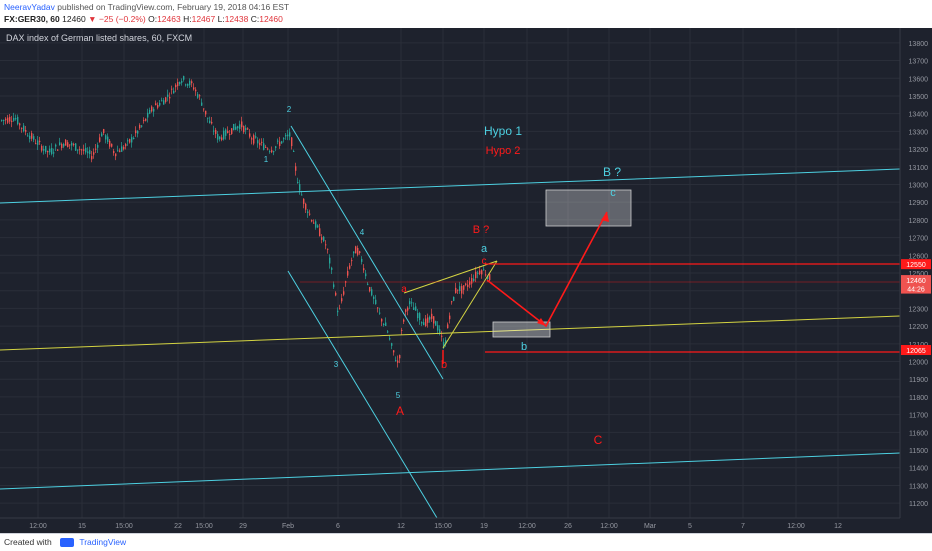  I want to click on wave-label: b, so click(524, 347).